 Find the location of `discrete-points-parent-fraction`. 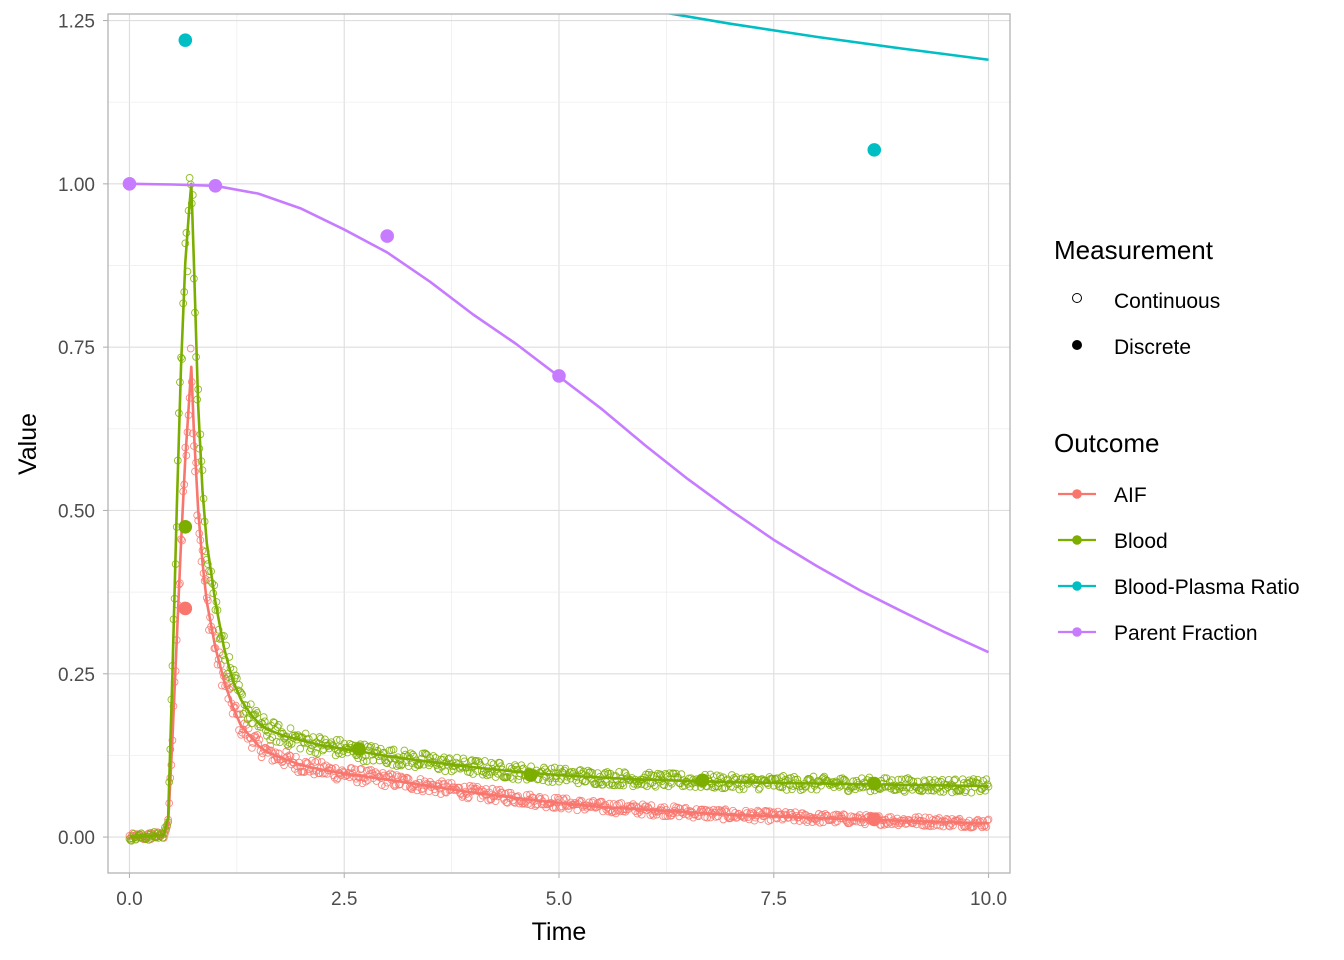

discrete-points-parent-fraction is located at coordinates (344, 280).